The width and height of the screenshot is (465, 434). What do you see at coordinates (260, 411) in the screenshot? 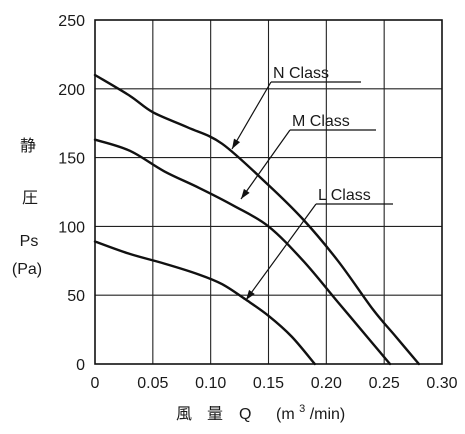
I see `x-axis-label: 風 量 Q (m 3 /min)` at bounding box center [260, 411].